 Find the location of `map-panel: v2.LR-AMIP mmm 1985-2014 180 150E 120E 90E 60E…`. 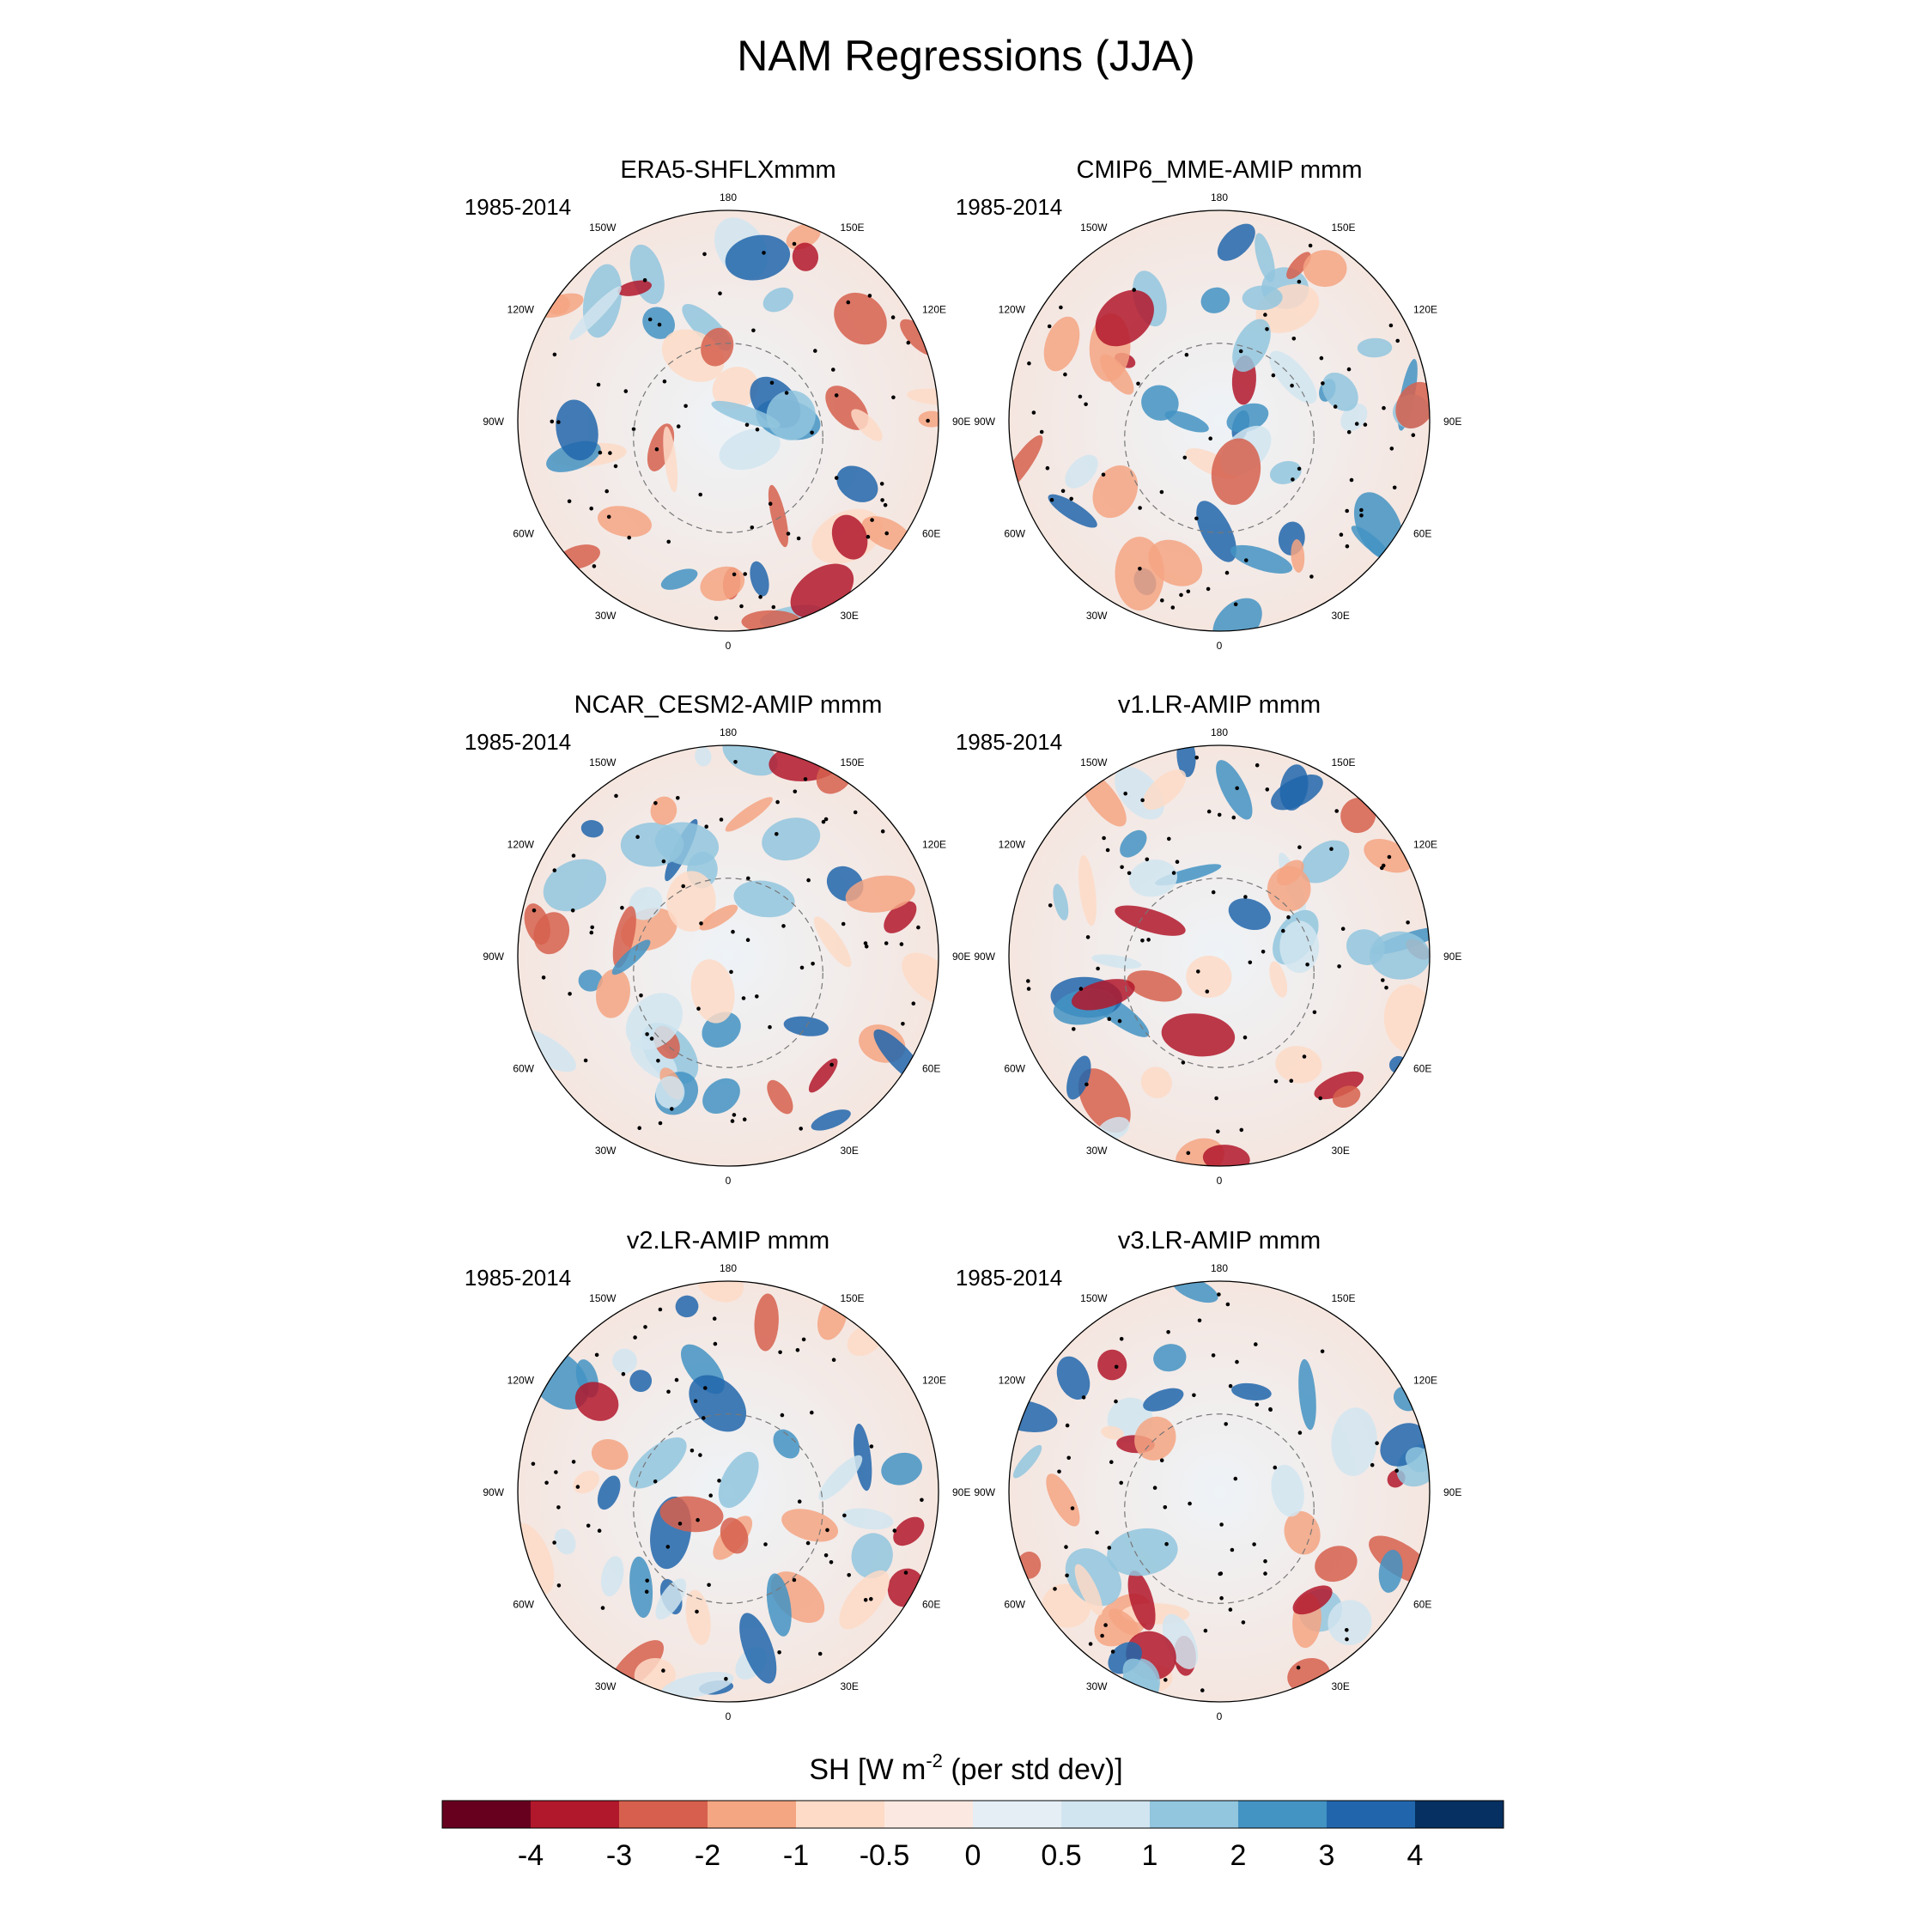

map-panel: v2.LR-AMIP mmm 1985-2014 180 150E 120E 90E 60E… is located at coordinates (718, 1474).